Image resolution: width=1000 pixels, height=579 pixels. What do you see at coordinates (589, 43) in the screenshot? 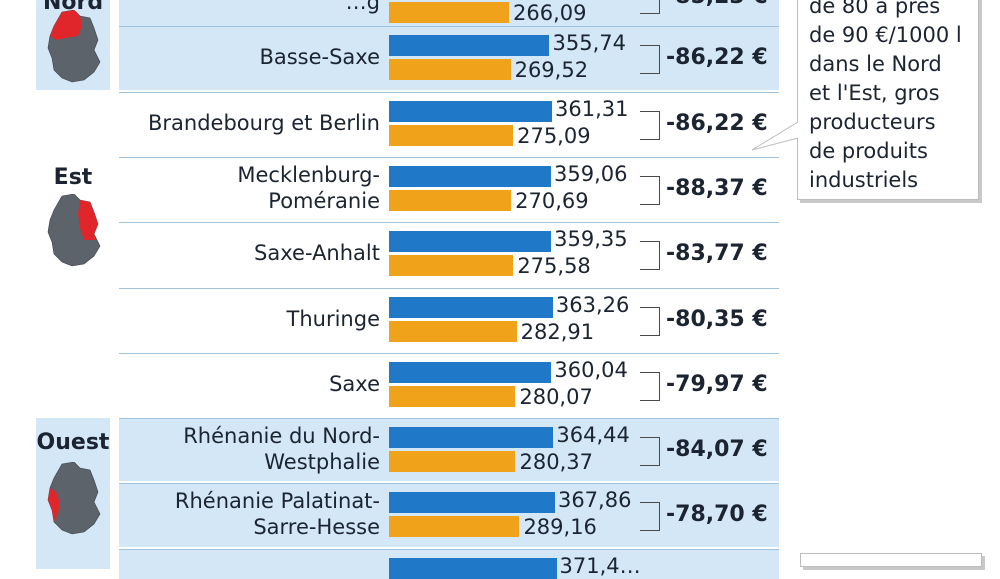
I see `value-label-2012: 355,74` at bounding box center [589, 43].